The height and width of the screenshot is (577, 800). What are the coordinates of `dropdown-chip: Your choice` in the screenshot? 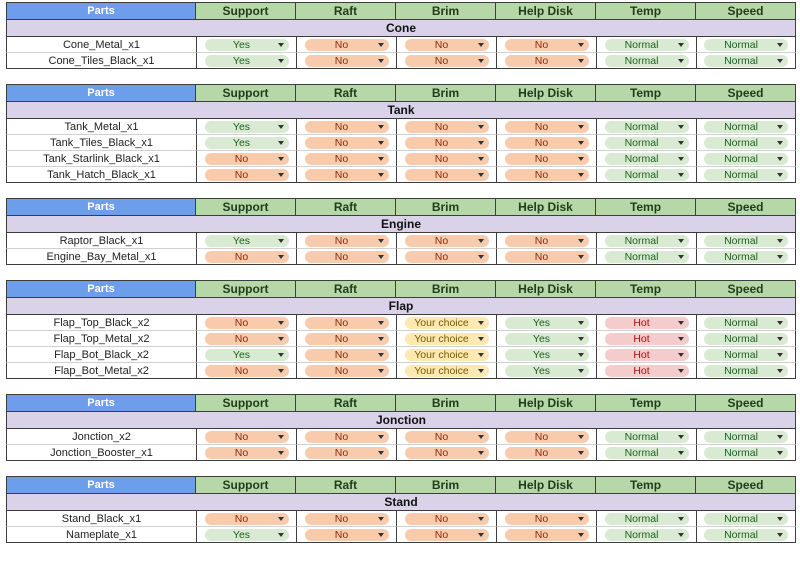 It's located at (446, 338).